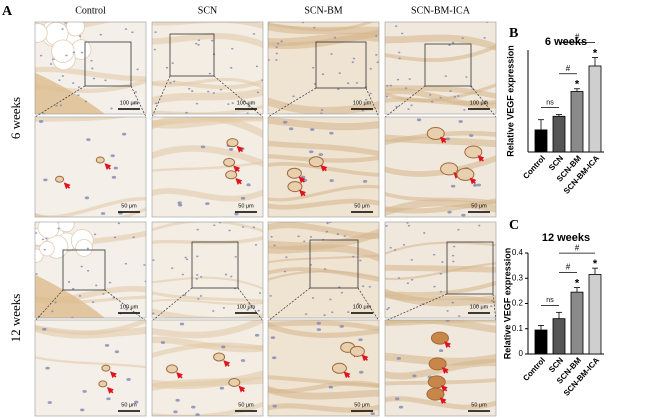 The width and height of the screenshot is (669, 418). I want to click on chart-title: 12 weeks, so click(566, 238).